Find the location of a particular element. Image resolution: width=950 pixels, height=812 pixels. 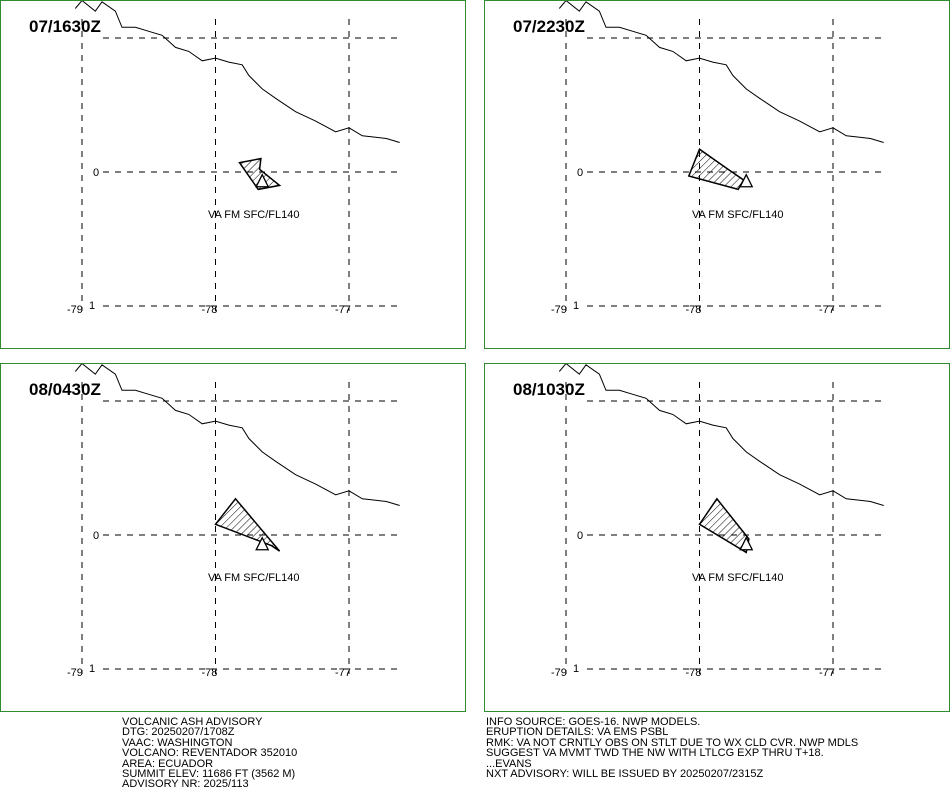

advisory-line: DTG: 20250207/1708Z is located at coordinates (178, 732).